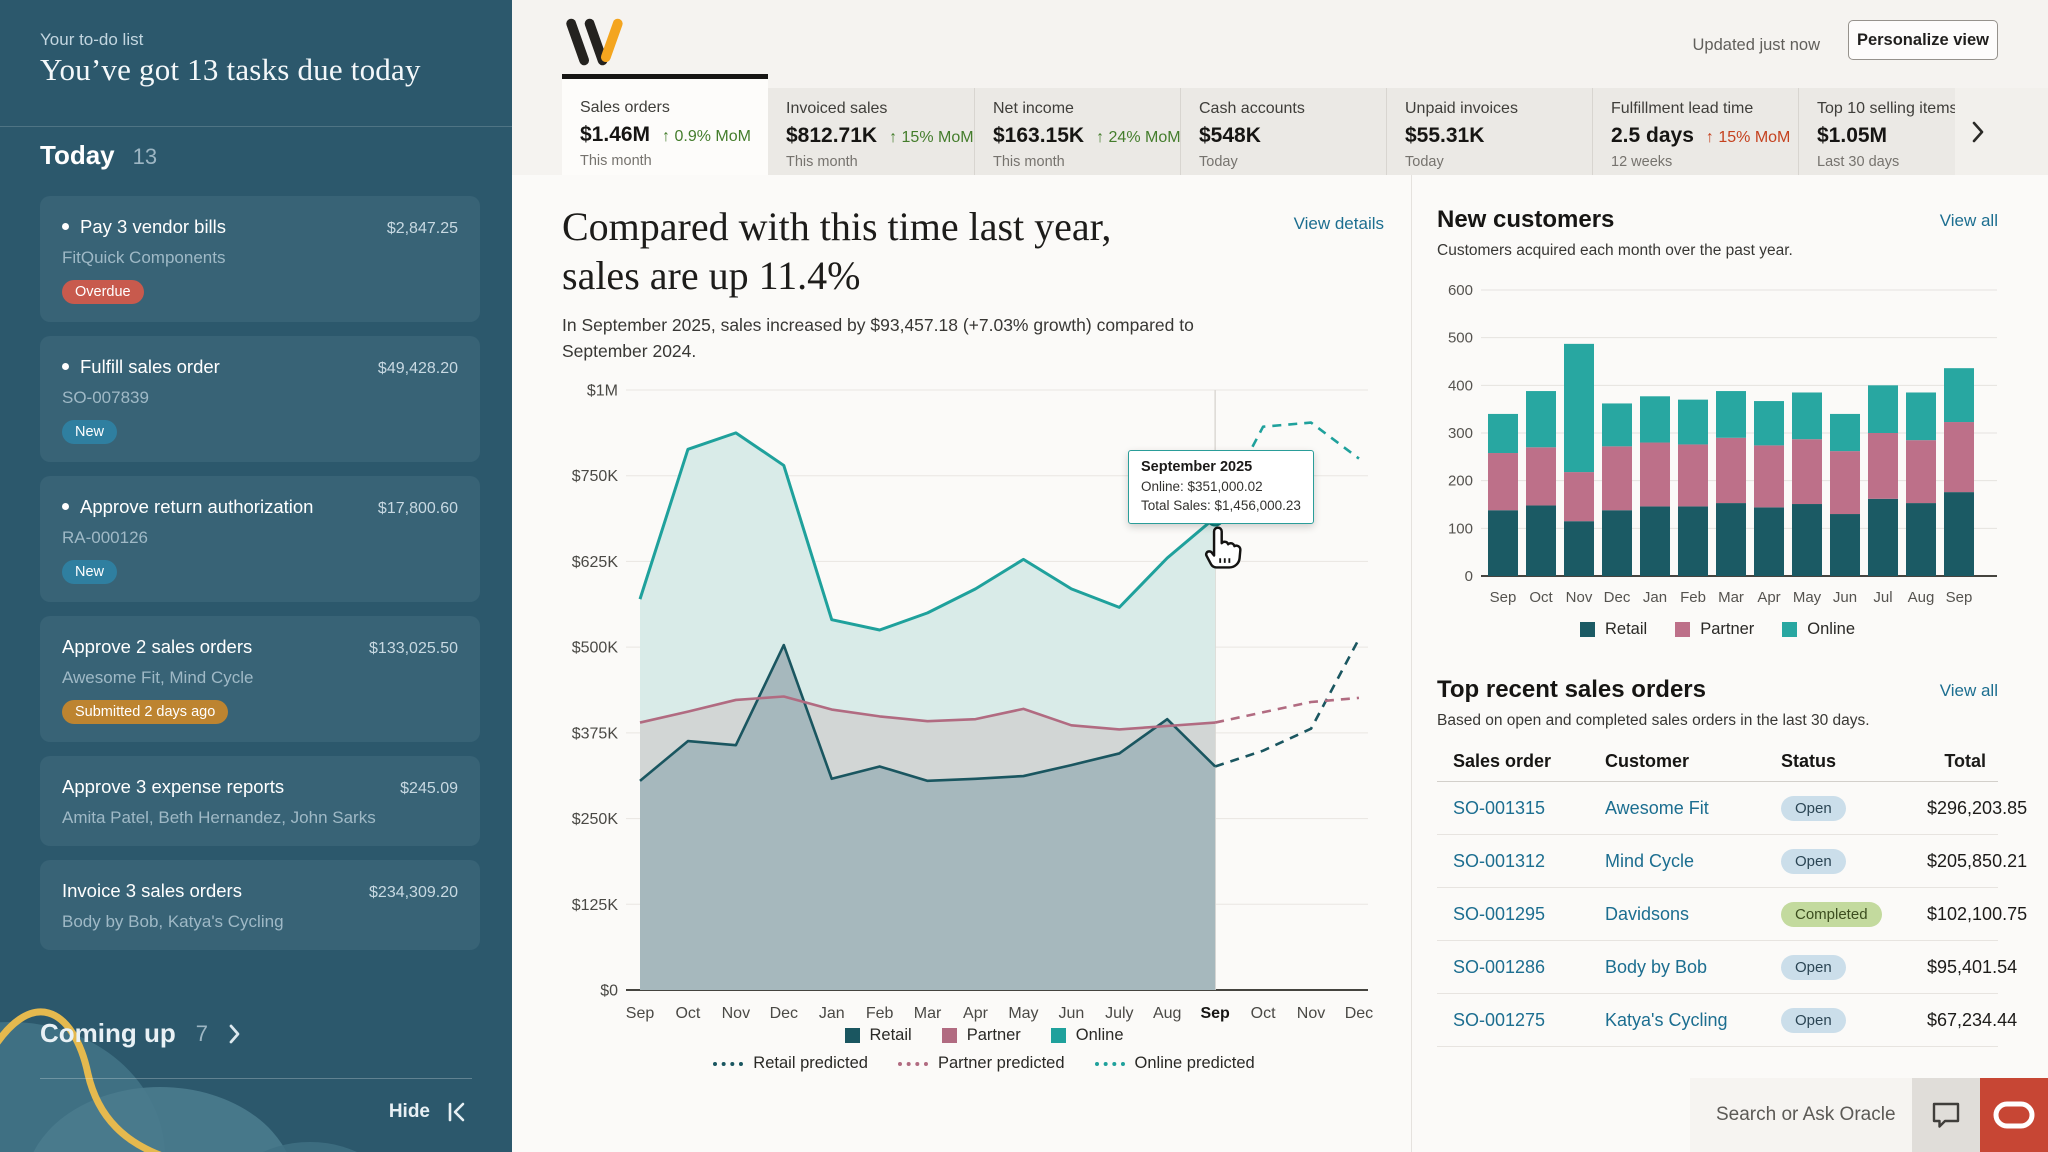  I want to click on svg-text: Sep, so click(640, 1013).